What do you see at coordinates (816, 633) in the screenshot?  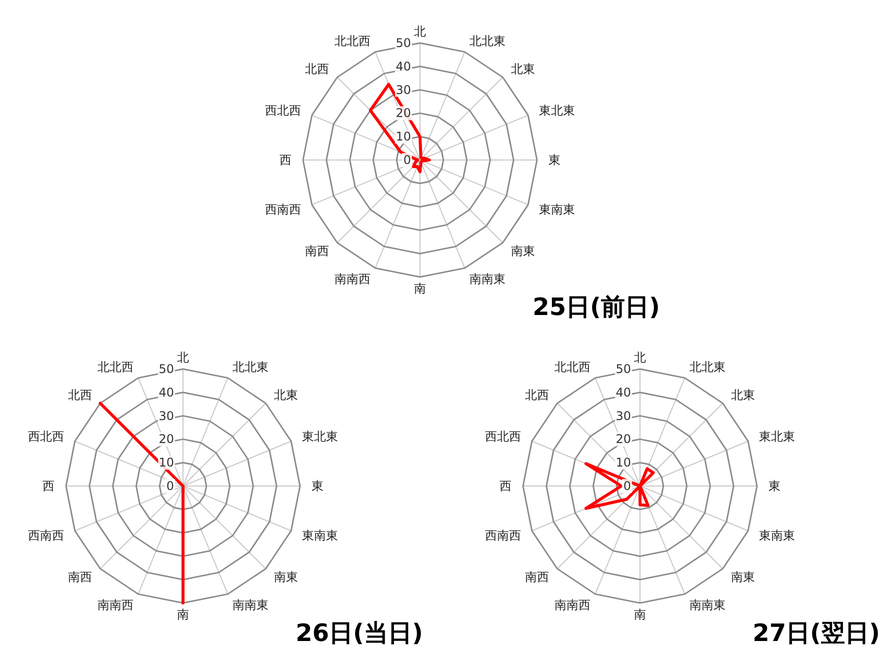 I see `text: 27日(翌日)` at bounding box center [816, 633].